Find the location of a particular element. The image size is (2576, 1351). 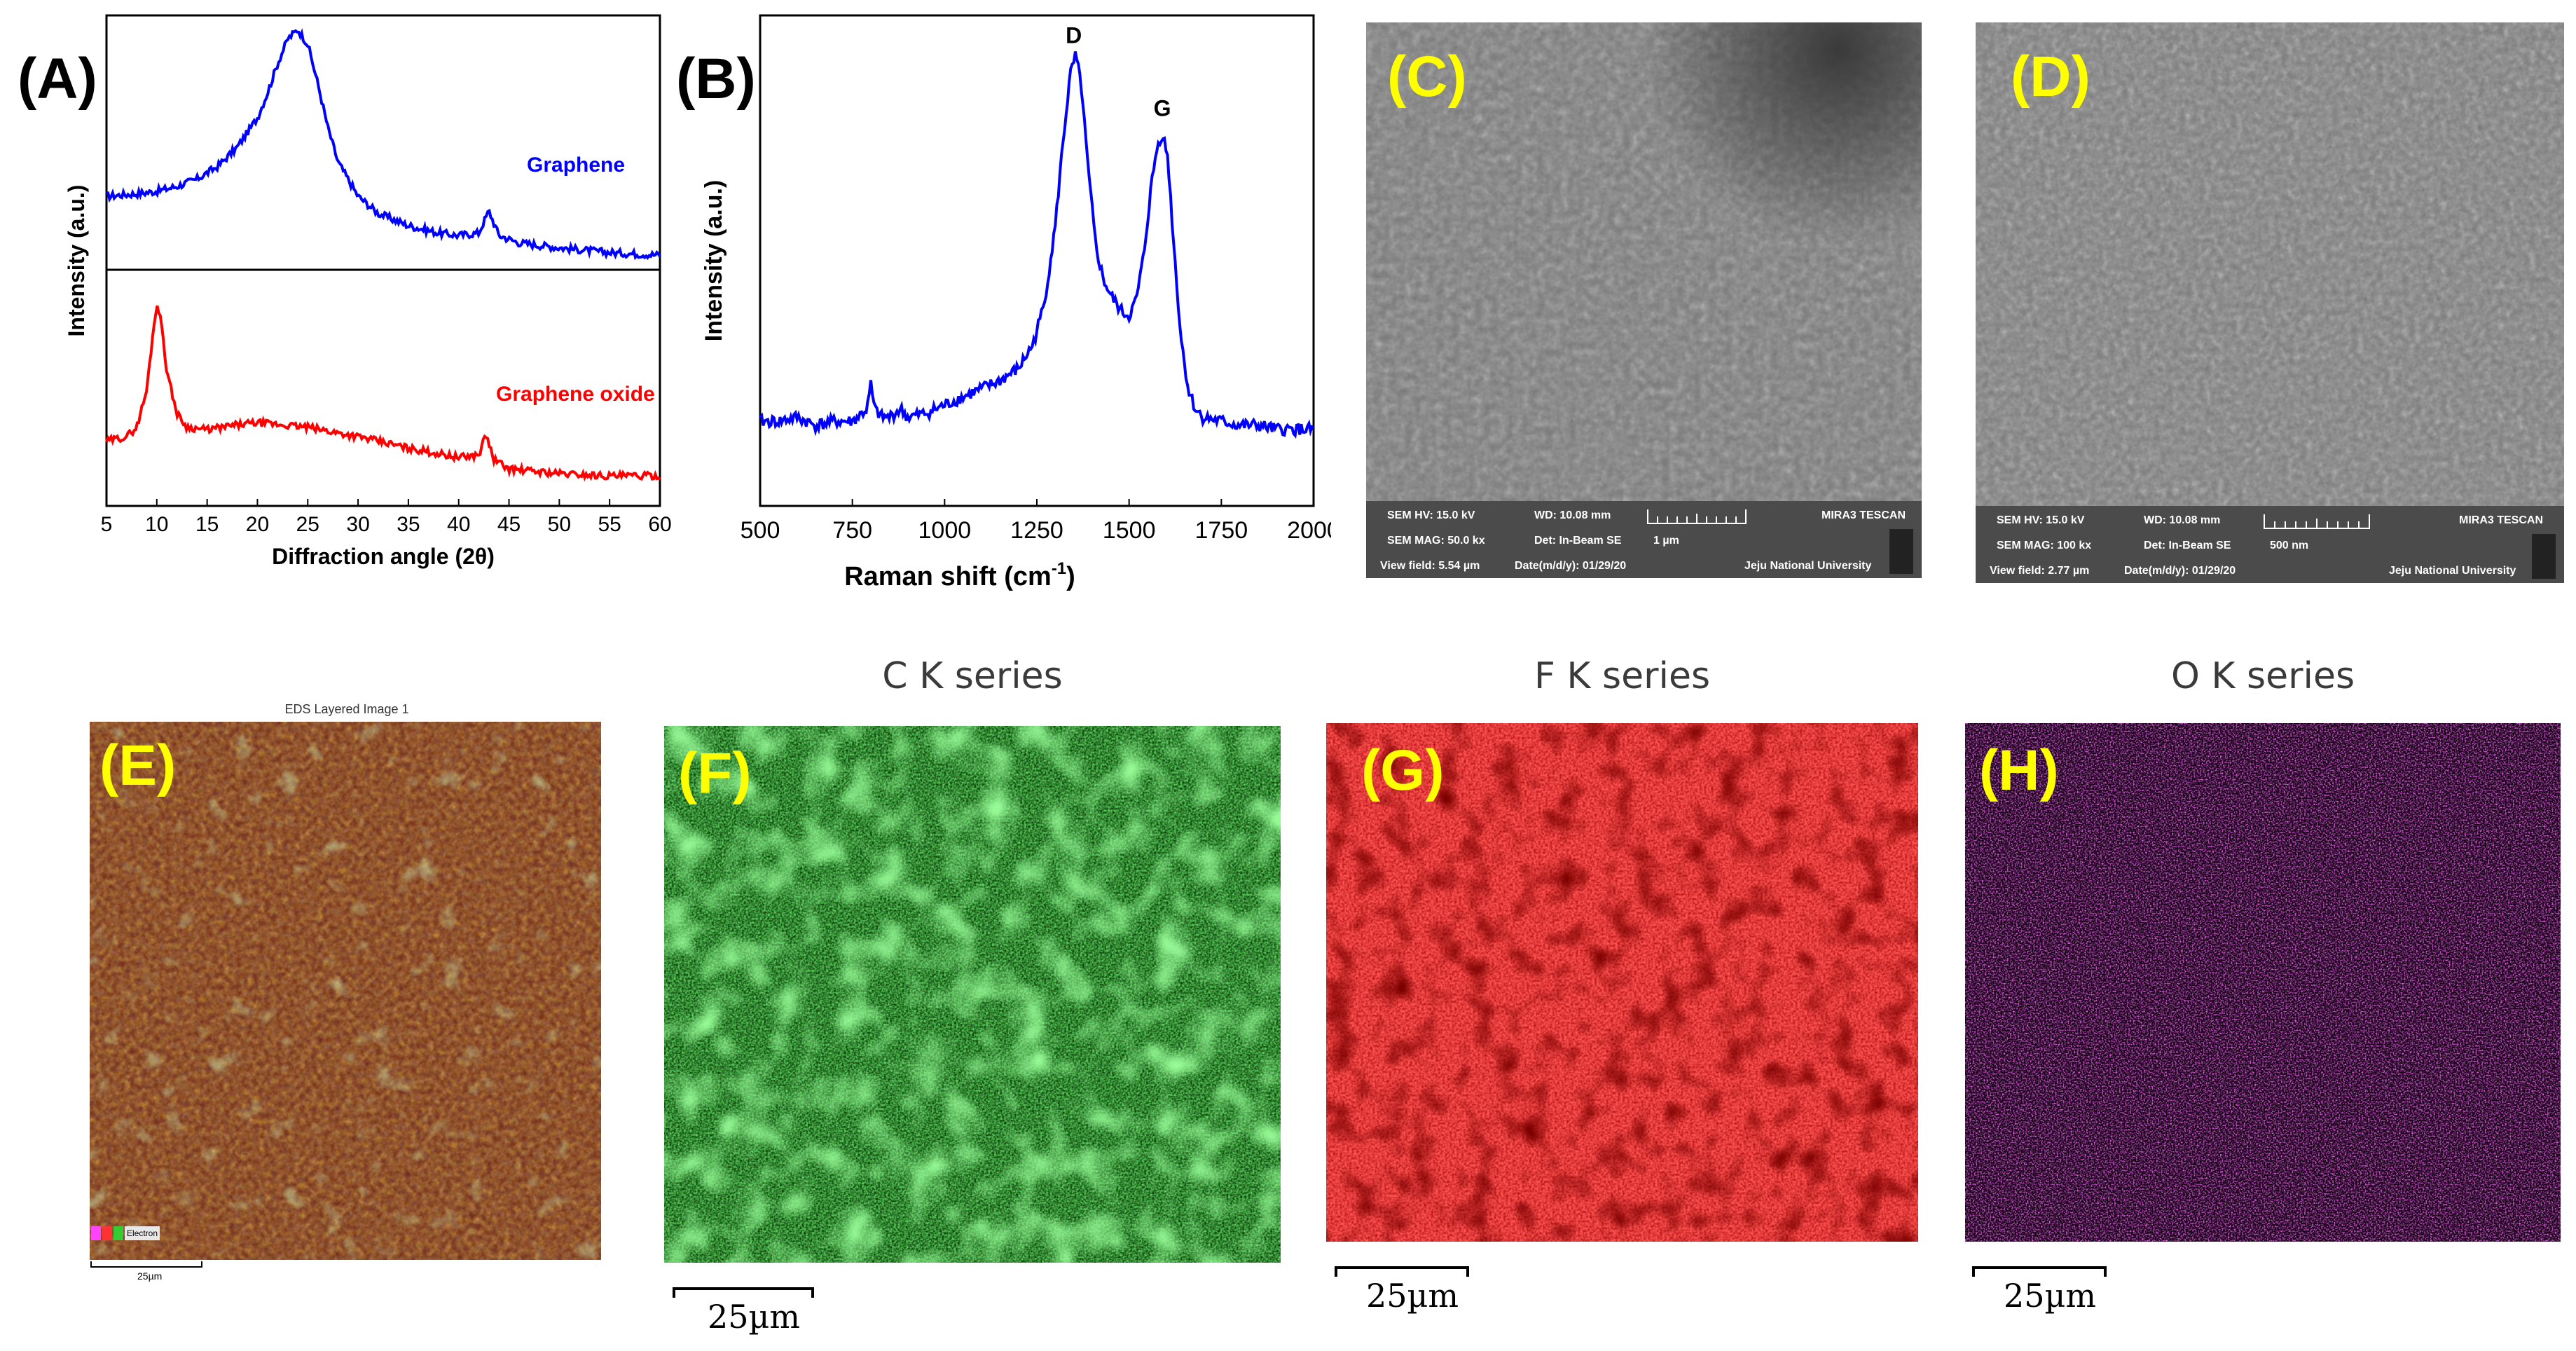

eds-map-fluorine-texture is located at coordinates (1622, 982).